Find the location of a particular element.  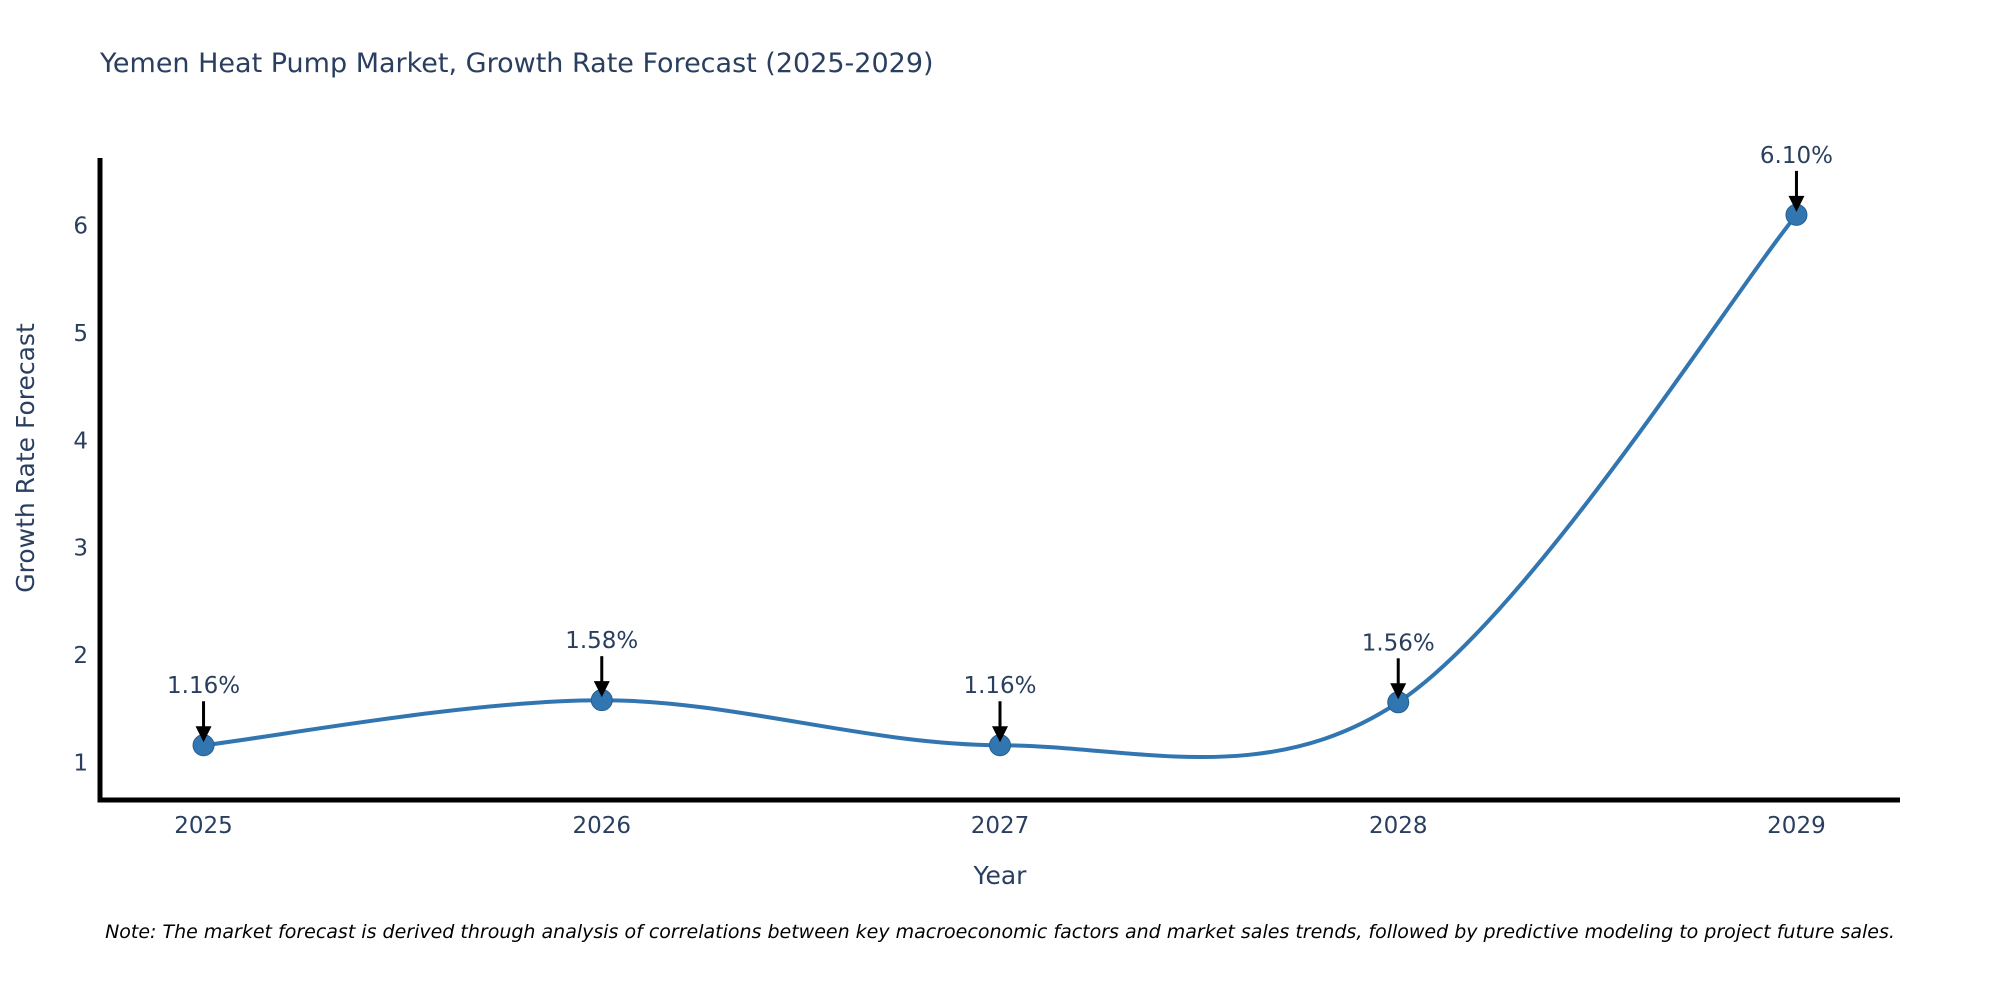

y-tick-label: 3 is located at coordinates (80, 549).